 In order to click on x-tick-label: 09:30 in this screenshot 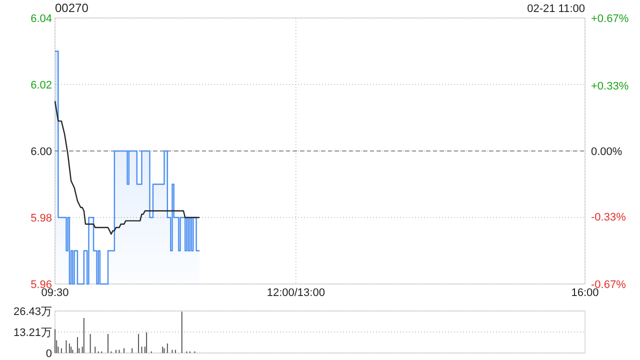, I will do `click(55, 293)`.